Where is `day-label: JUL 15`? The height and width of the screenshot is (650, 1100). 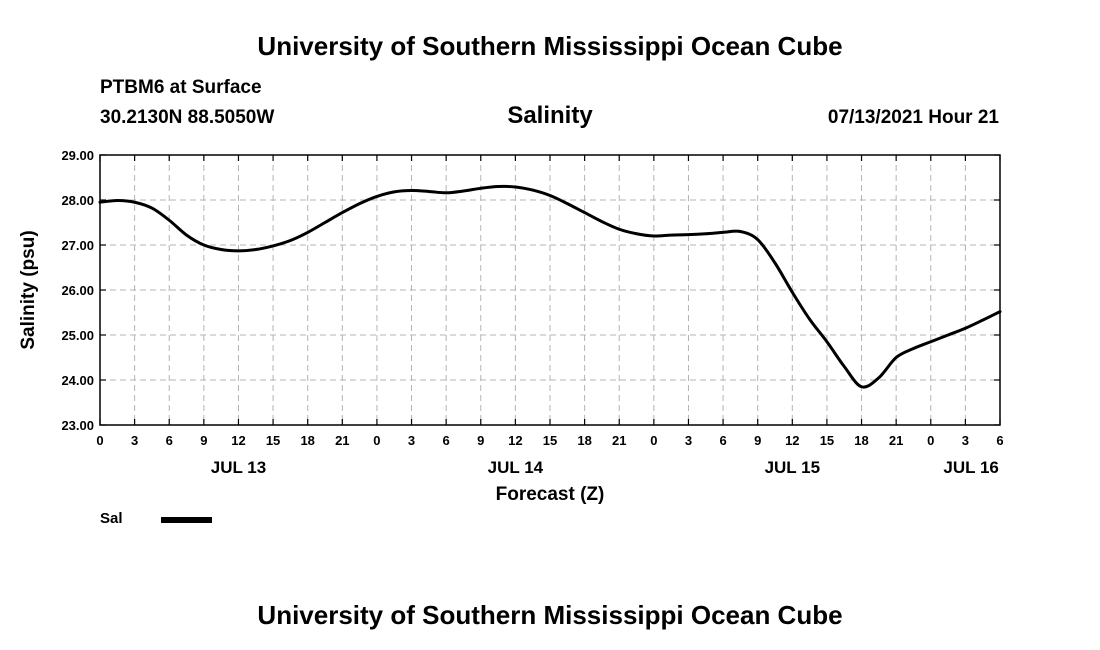
day-label: JUL 15 is located at coordinates (792, 467).